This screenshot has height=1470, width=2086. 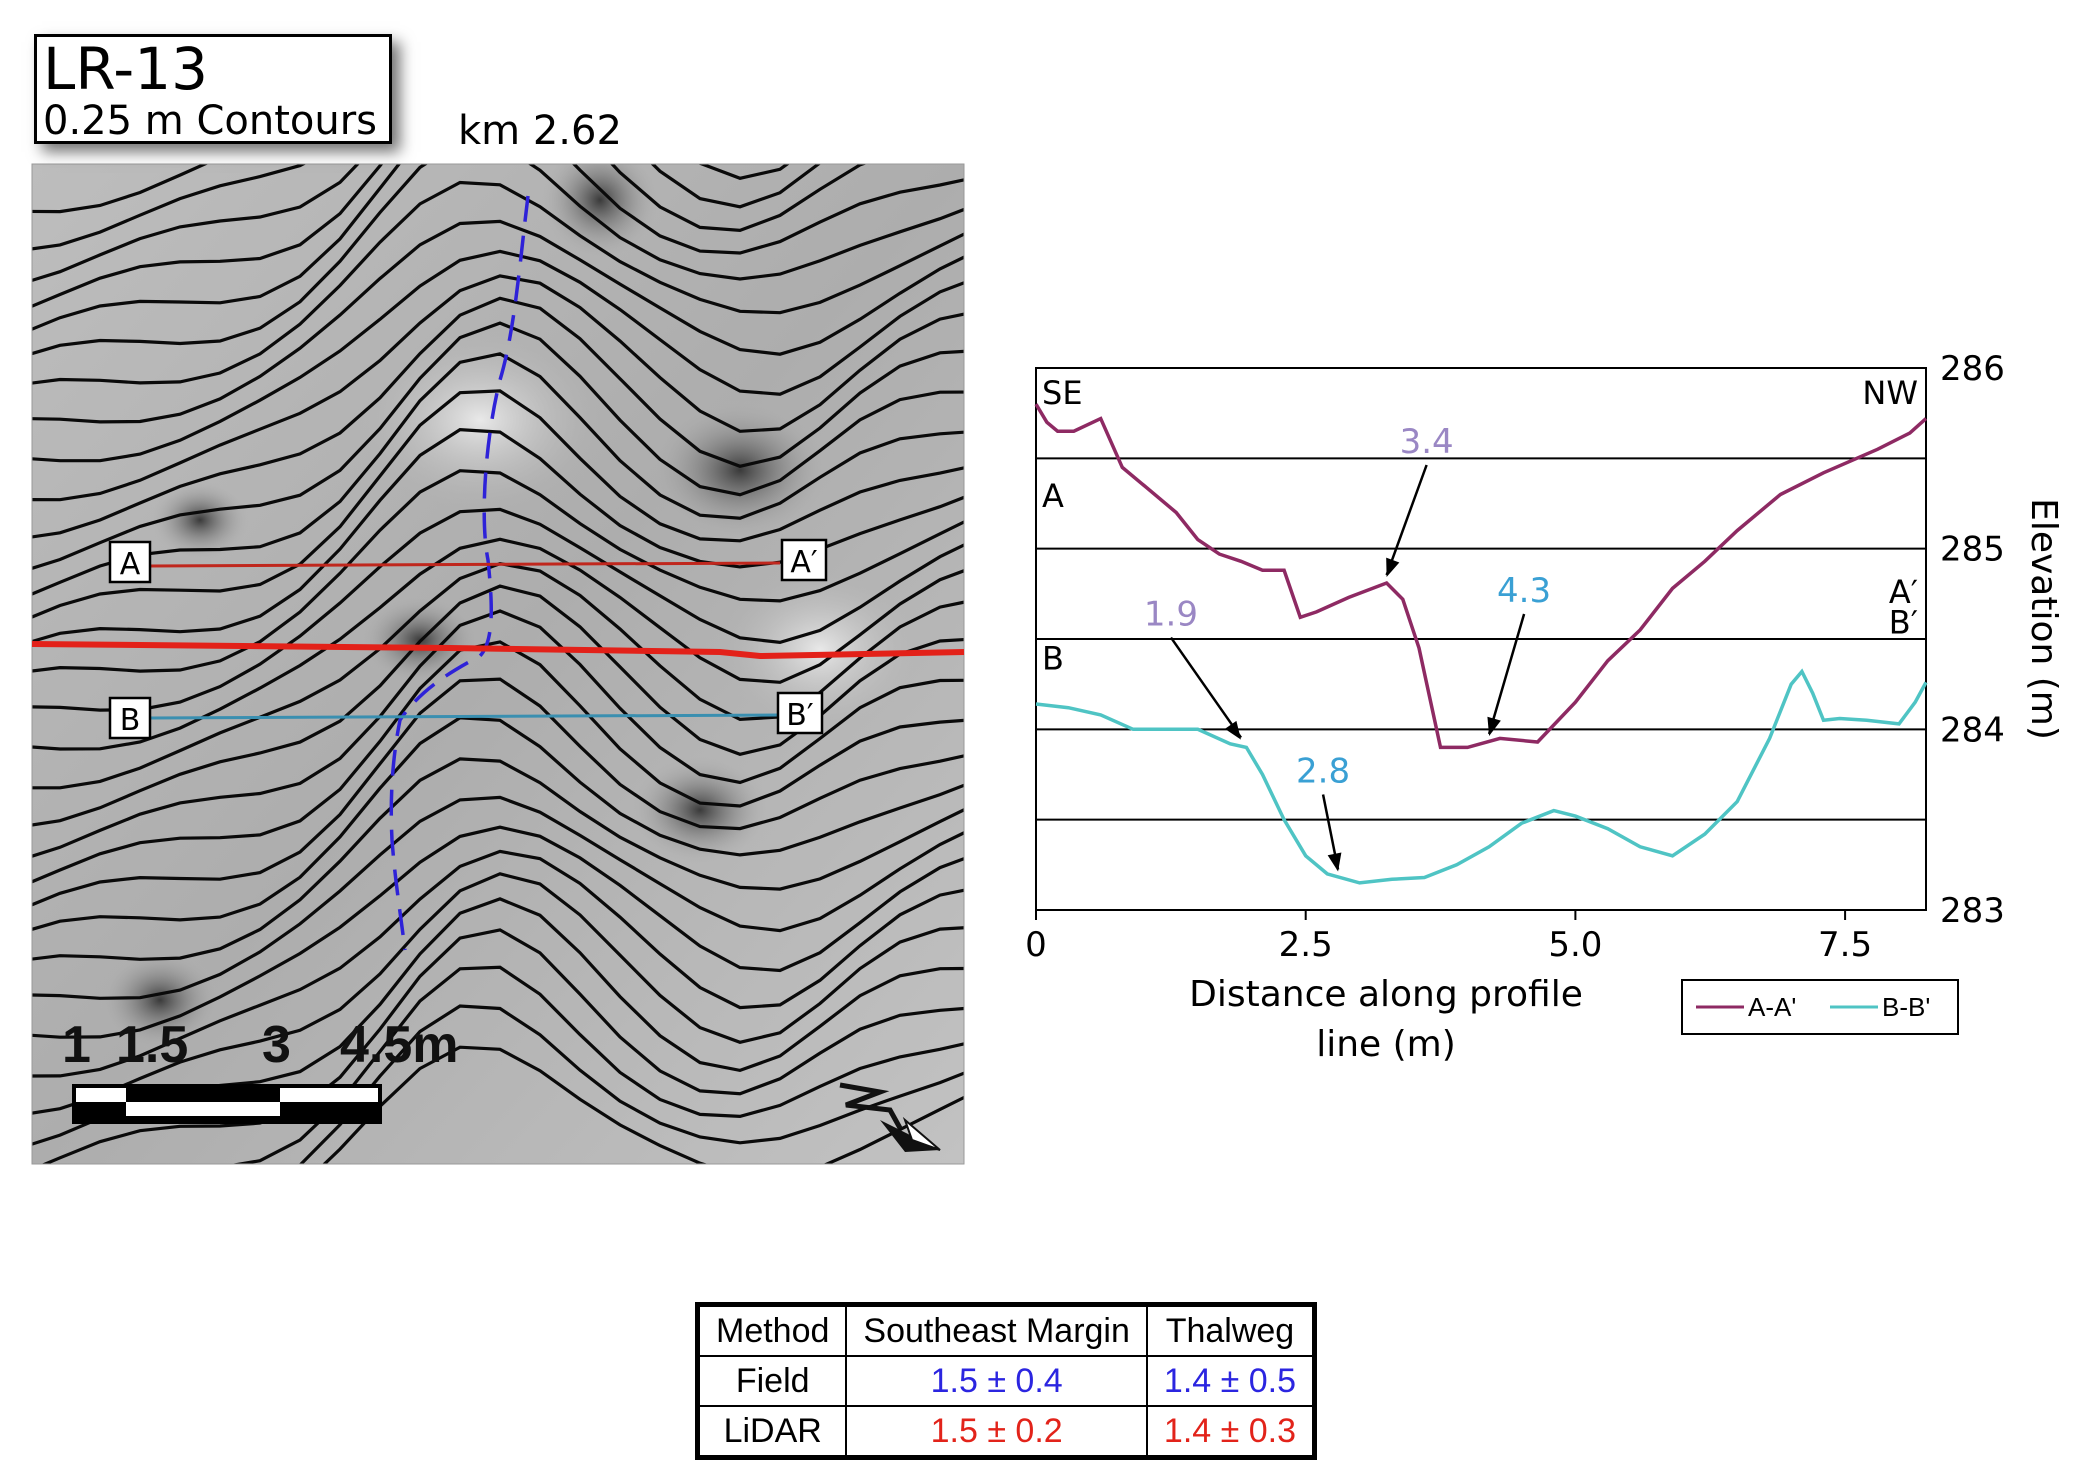 What do you see at coordinates (260, 1070) in the screenshot?
I see `scale-bar: 1 1.5 3 4.5m` at bounding box center [260, 1070].